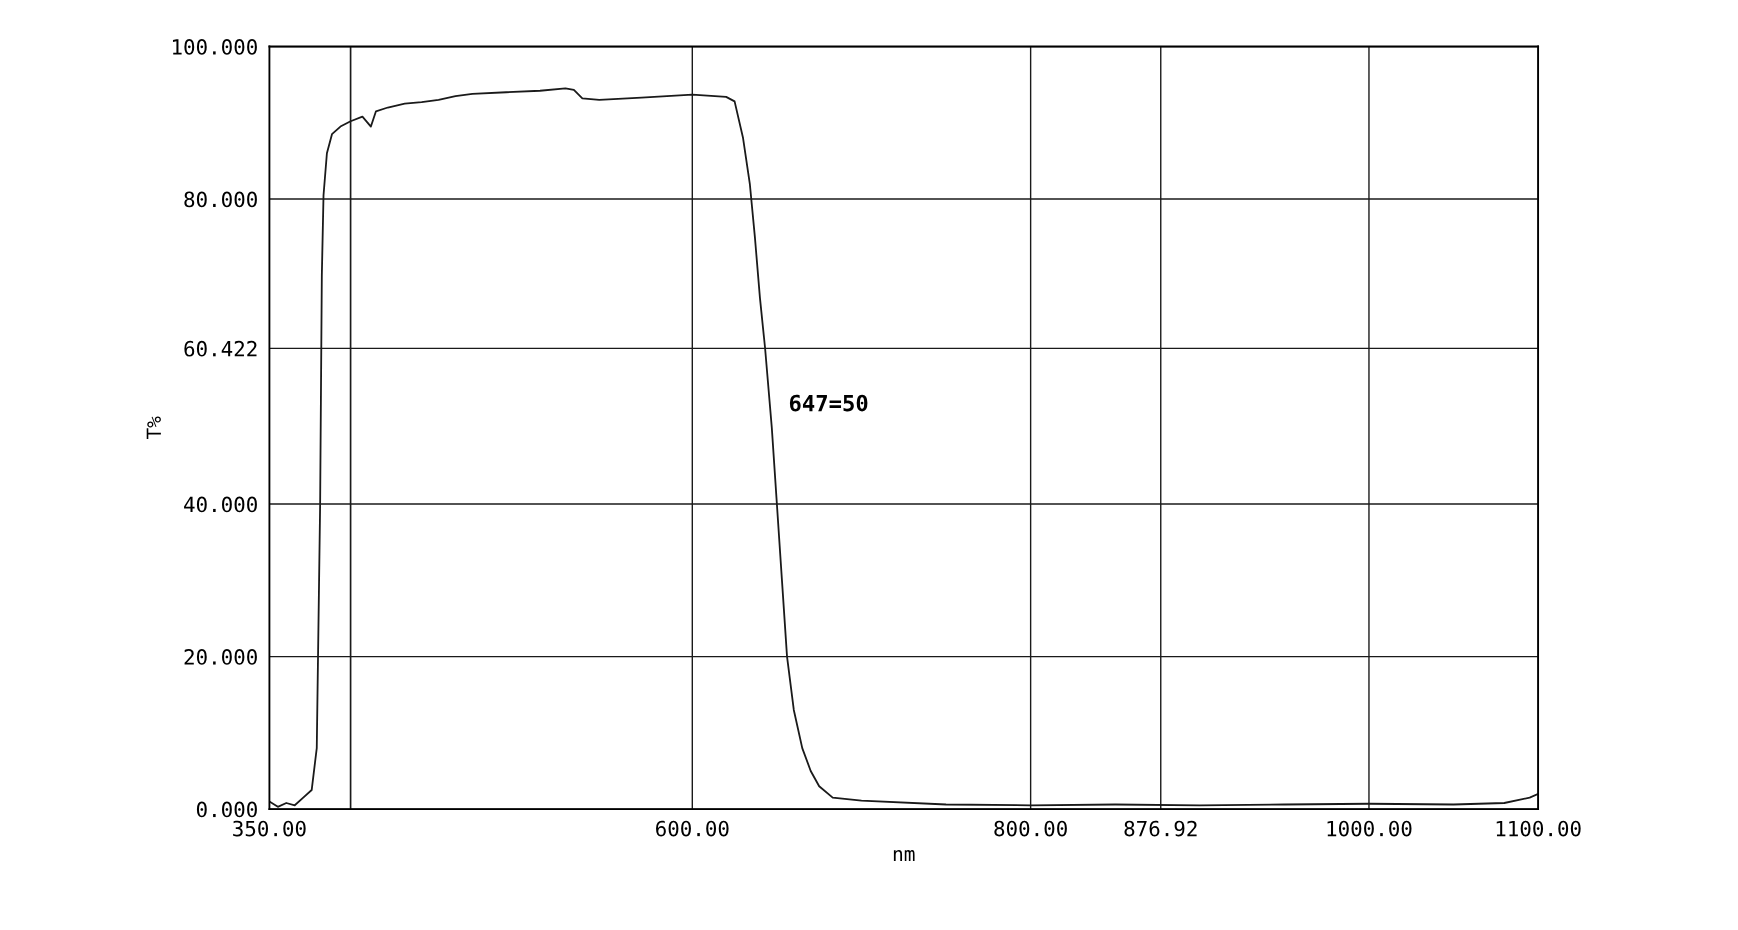  What do you see at coordinates (153, 428) in the screenshot?
I see `y-axis-title: T%` at bounding box center [153, 428].